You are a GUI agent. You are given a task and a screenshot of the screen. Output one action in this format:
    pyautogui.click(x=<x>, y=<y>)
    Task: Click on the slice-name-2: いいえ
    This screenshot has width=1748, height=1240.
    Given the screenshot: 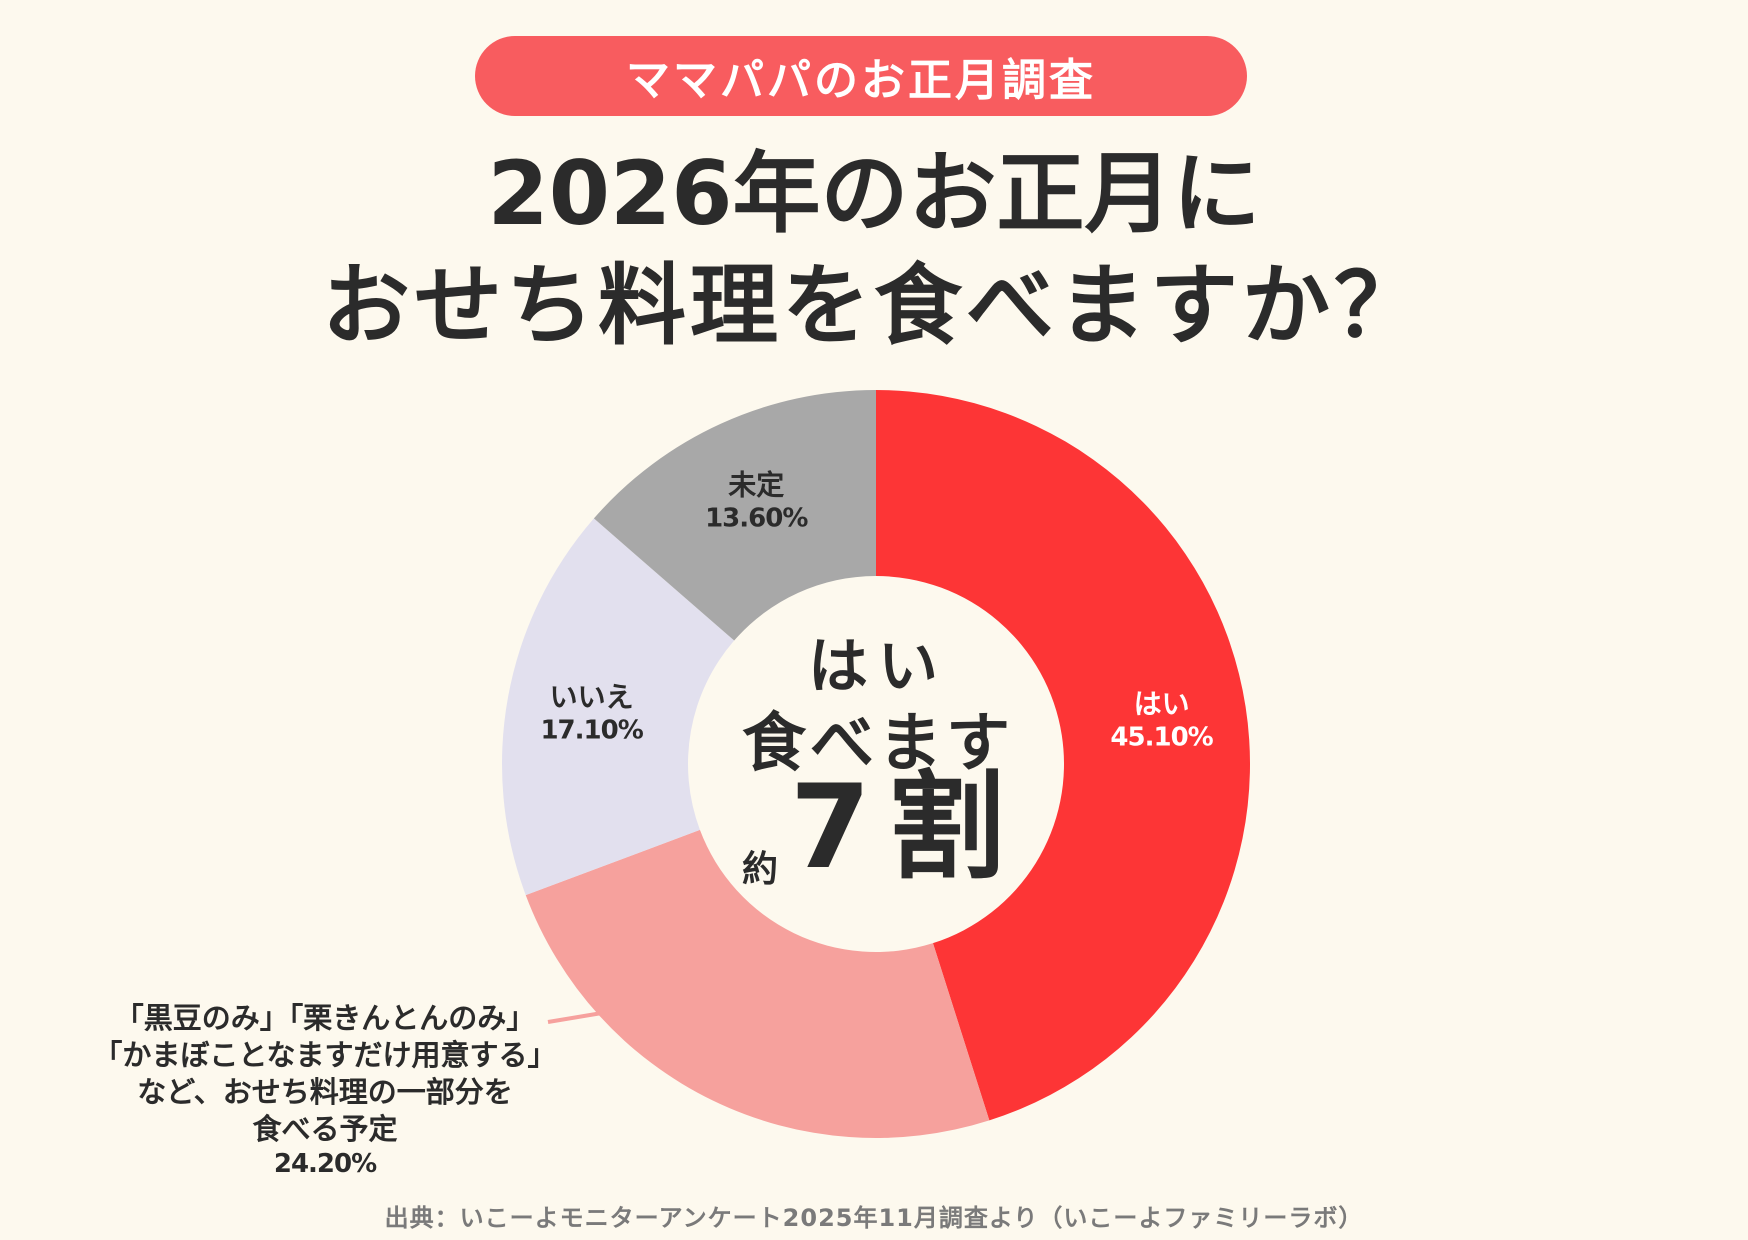 What is the action you would take?
    pyautogui.click(x=591, y=696)
    